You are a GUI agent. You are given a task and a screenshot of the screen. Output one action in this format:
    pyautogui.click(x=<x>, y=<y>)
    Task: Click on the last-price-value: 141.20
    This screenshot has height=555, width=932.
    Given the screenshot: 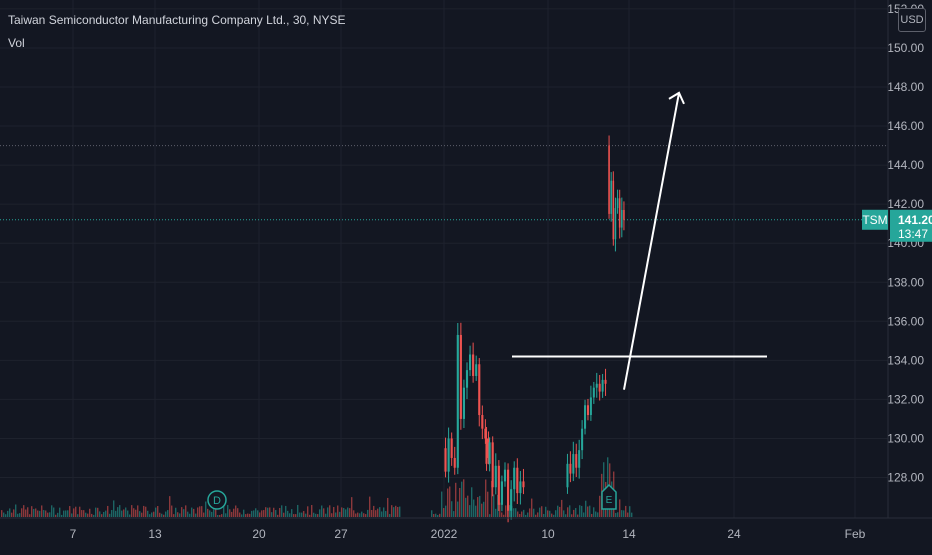 What is the action you would take?
    pyautogui.click(x=915, y=220)
    